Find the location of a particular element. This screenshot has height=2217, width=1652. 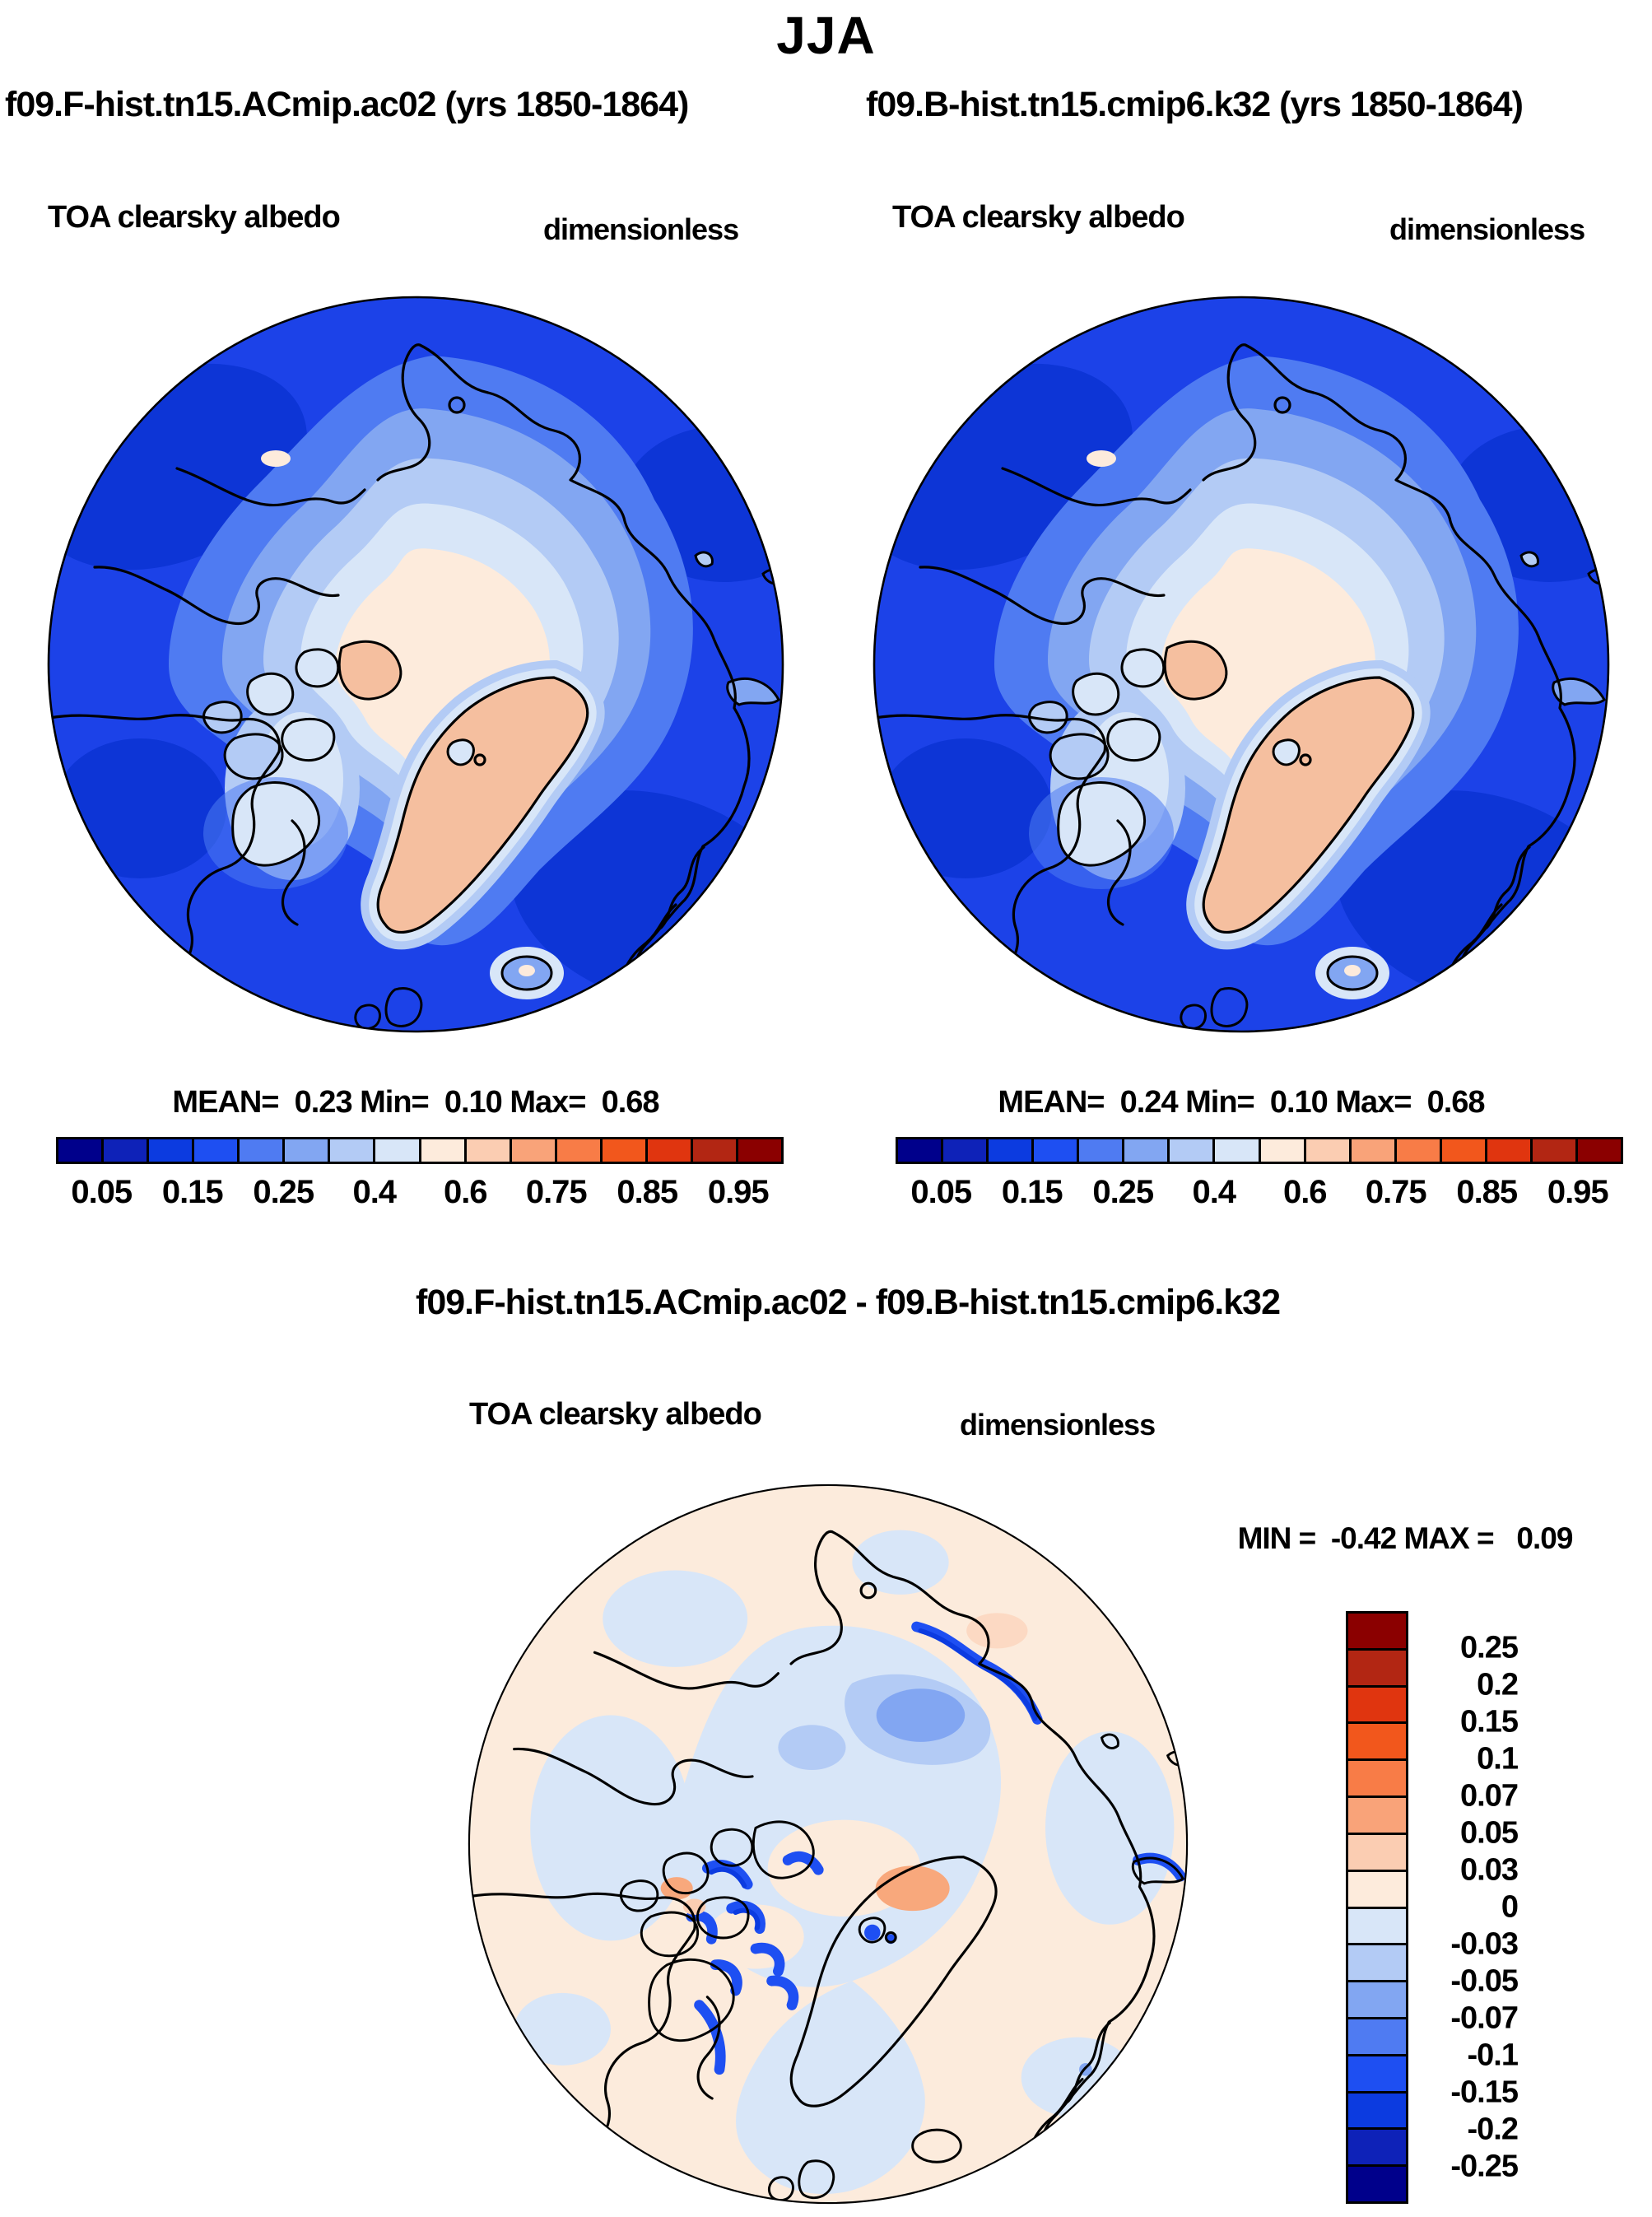

colorbar-tick-label: 0 is located at coordinates (1510, 1907).